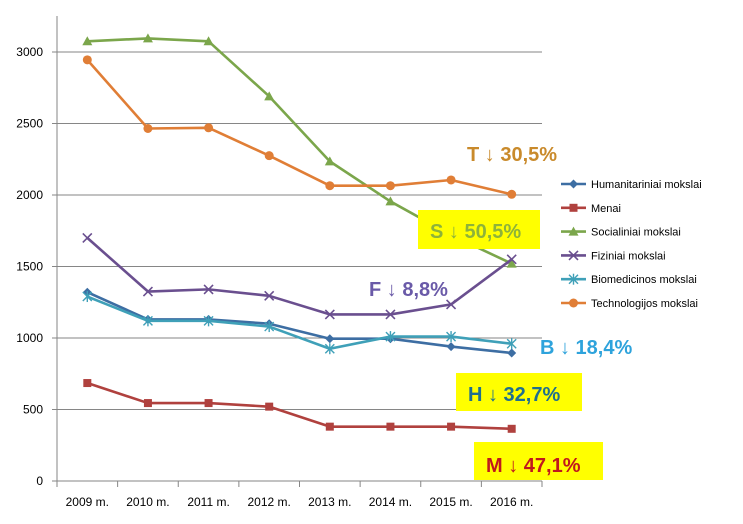  Describe the element at coordinates (33, 410) in the screenshot. I see `y-tick-label: 500` at that location.